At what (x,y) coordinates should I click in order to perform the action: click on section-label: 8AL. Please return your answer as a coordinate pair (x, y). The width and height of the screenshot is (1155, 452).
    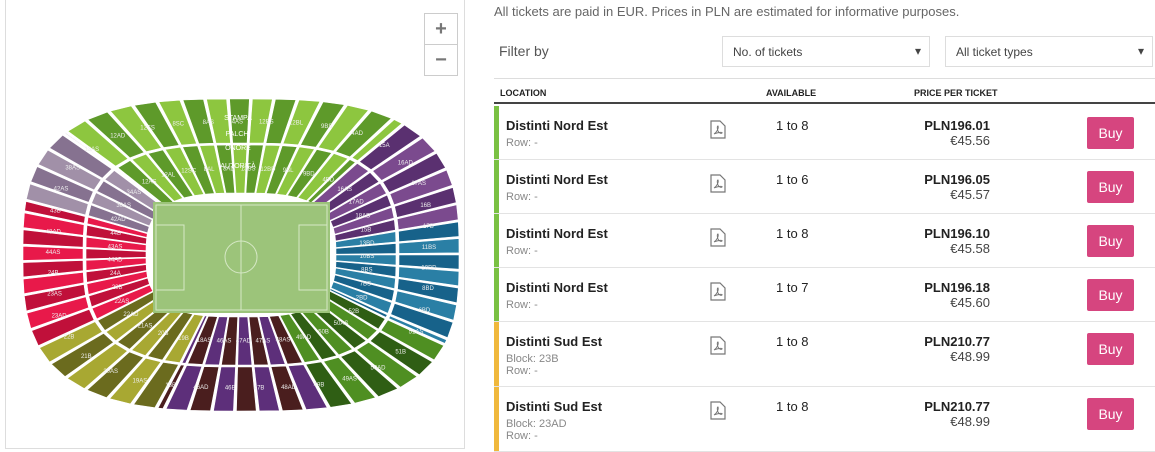
    Looking at the image, I should click on (209, 170).